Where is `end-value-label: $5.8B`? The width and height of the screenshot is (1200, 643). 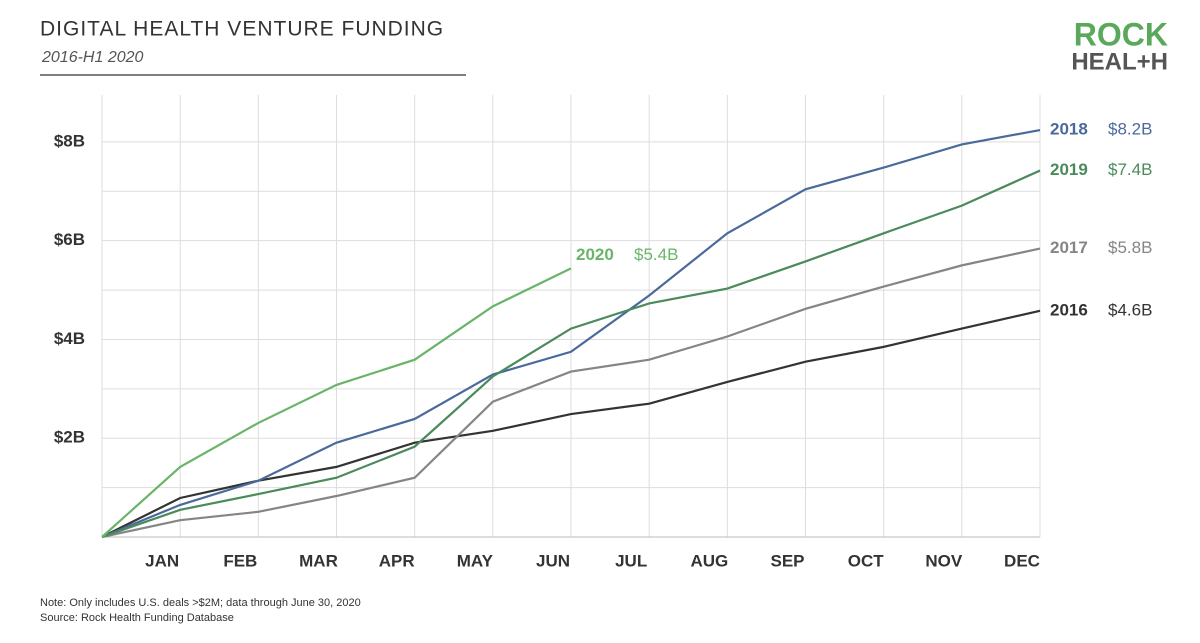
end-value-label: $5.8B is located at coordinates (1130, 247).